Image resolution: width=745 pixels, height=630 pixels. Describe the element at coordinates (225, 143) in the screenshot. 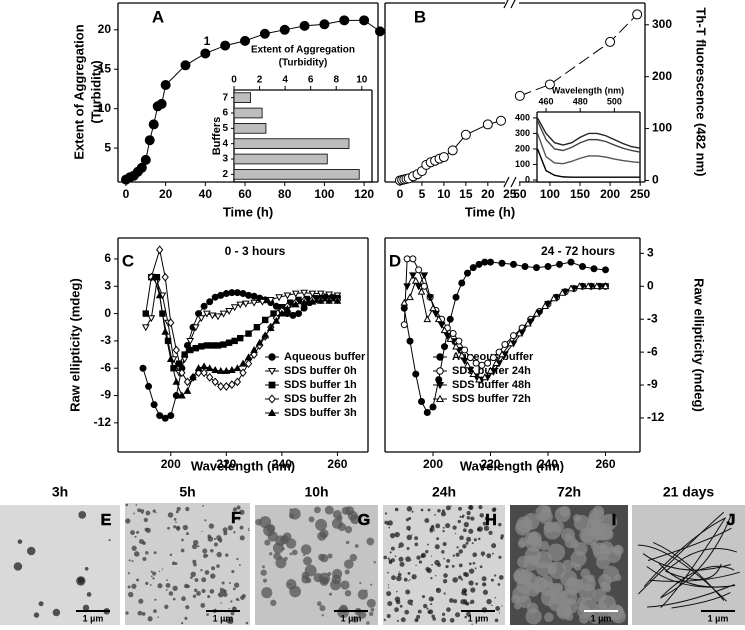

I see `y-tick-label: 4` at that location.